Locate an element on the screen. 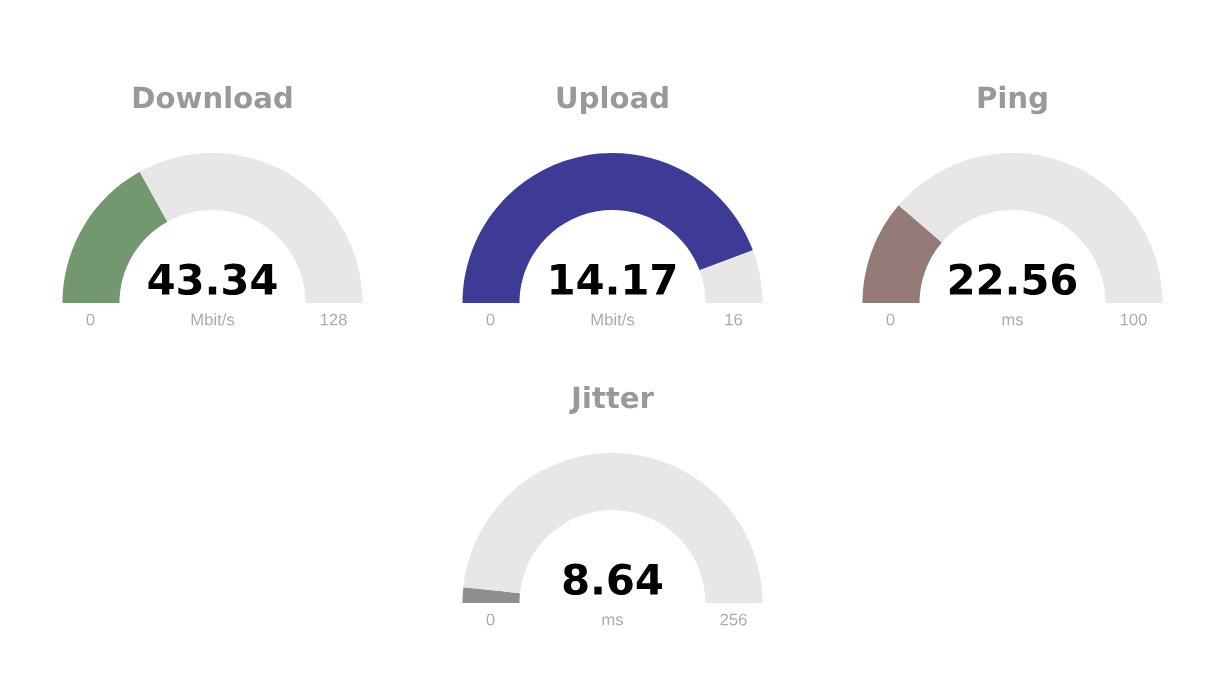 This screenshot has width=1225, height=688. chart-title: Jitter is located at coordinates (611, 399).